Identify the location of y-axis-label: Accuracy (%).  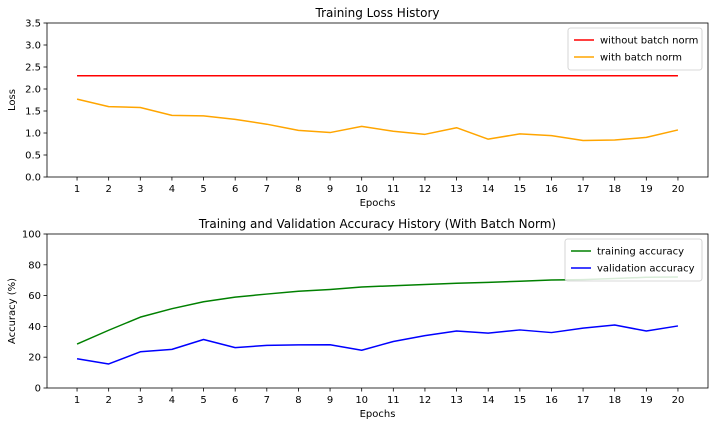
(12, 311).